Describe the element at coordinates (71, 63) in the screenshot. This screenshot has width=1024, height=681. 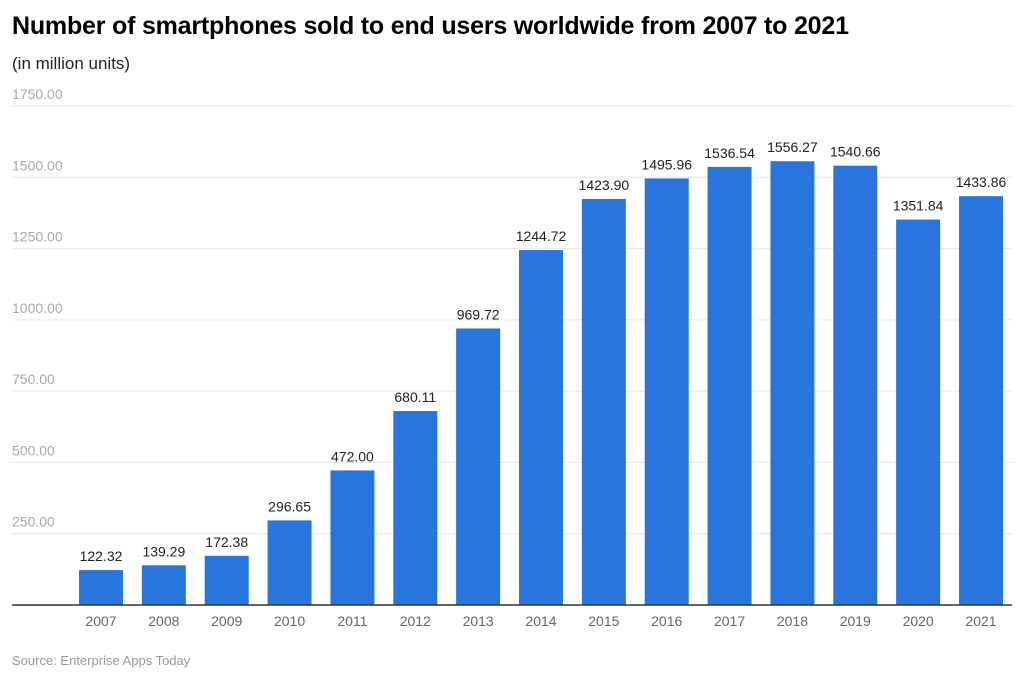
I see `chart-subtitle: (in million units)` at that location.